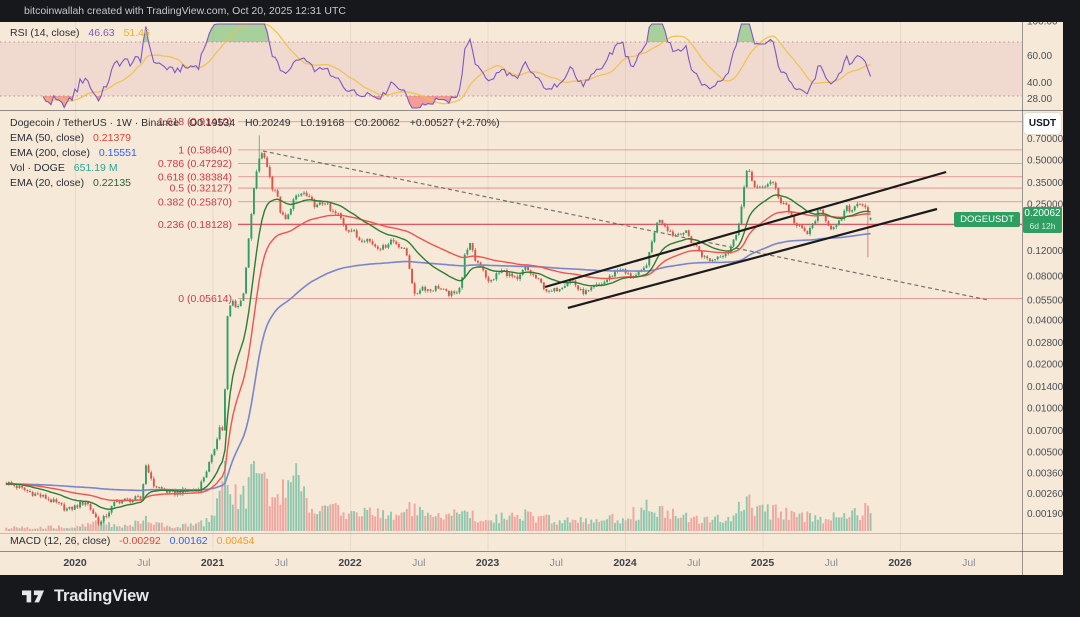 Image resolution: width=1080 pixels, height=617 pixels. What do you see at coordinates (37, 168) in the screenshot?
I see `volume-label: Vol · DOGE` at bounding box center [37, 168].